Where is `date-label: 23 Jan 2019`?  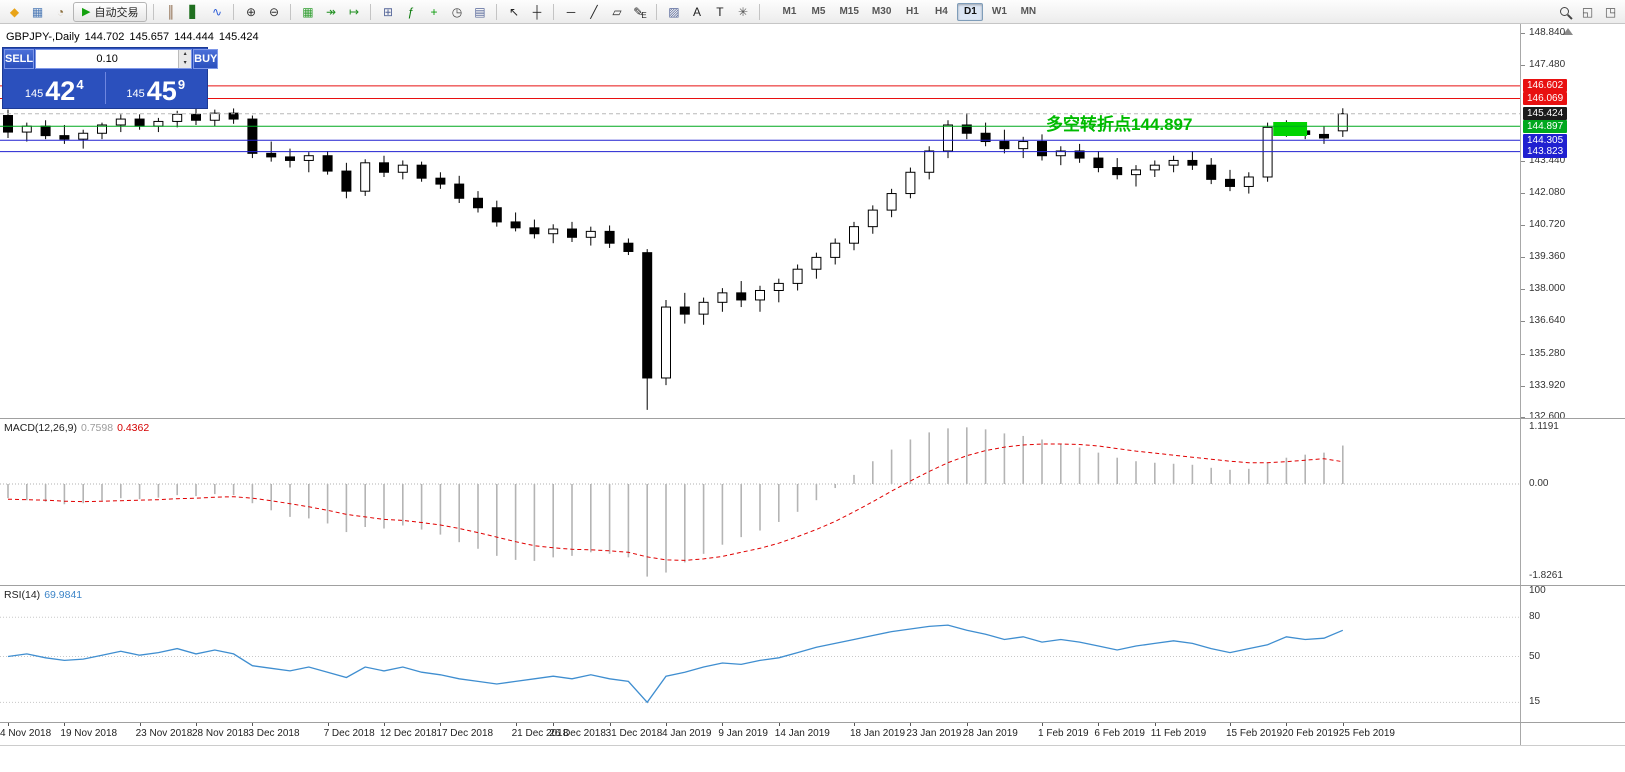 date-label: 23 Jan 2019 is located at coordinates (934, 733).